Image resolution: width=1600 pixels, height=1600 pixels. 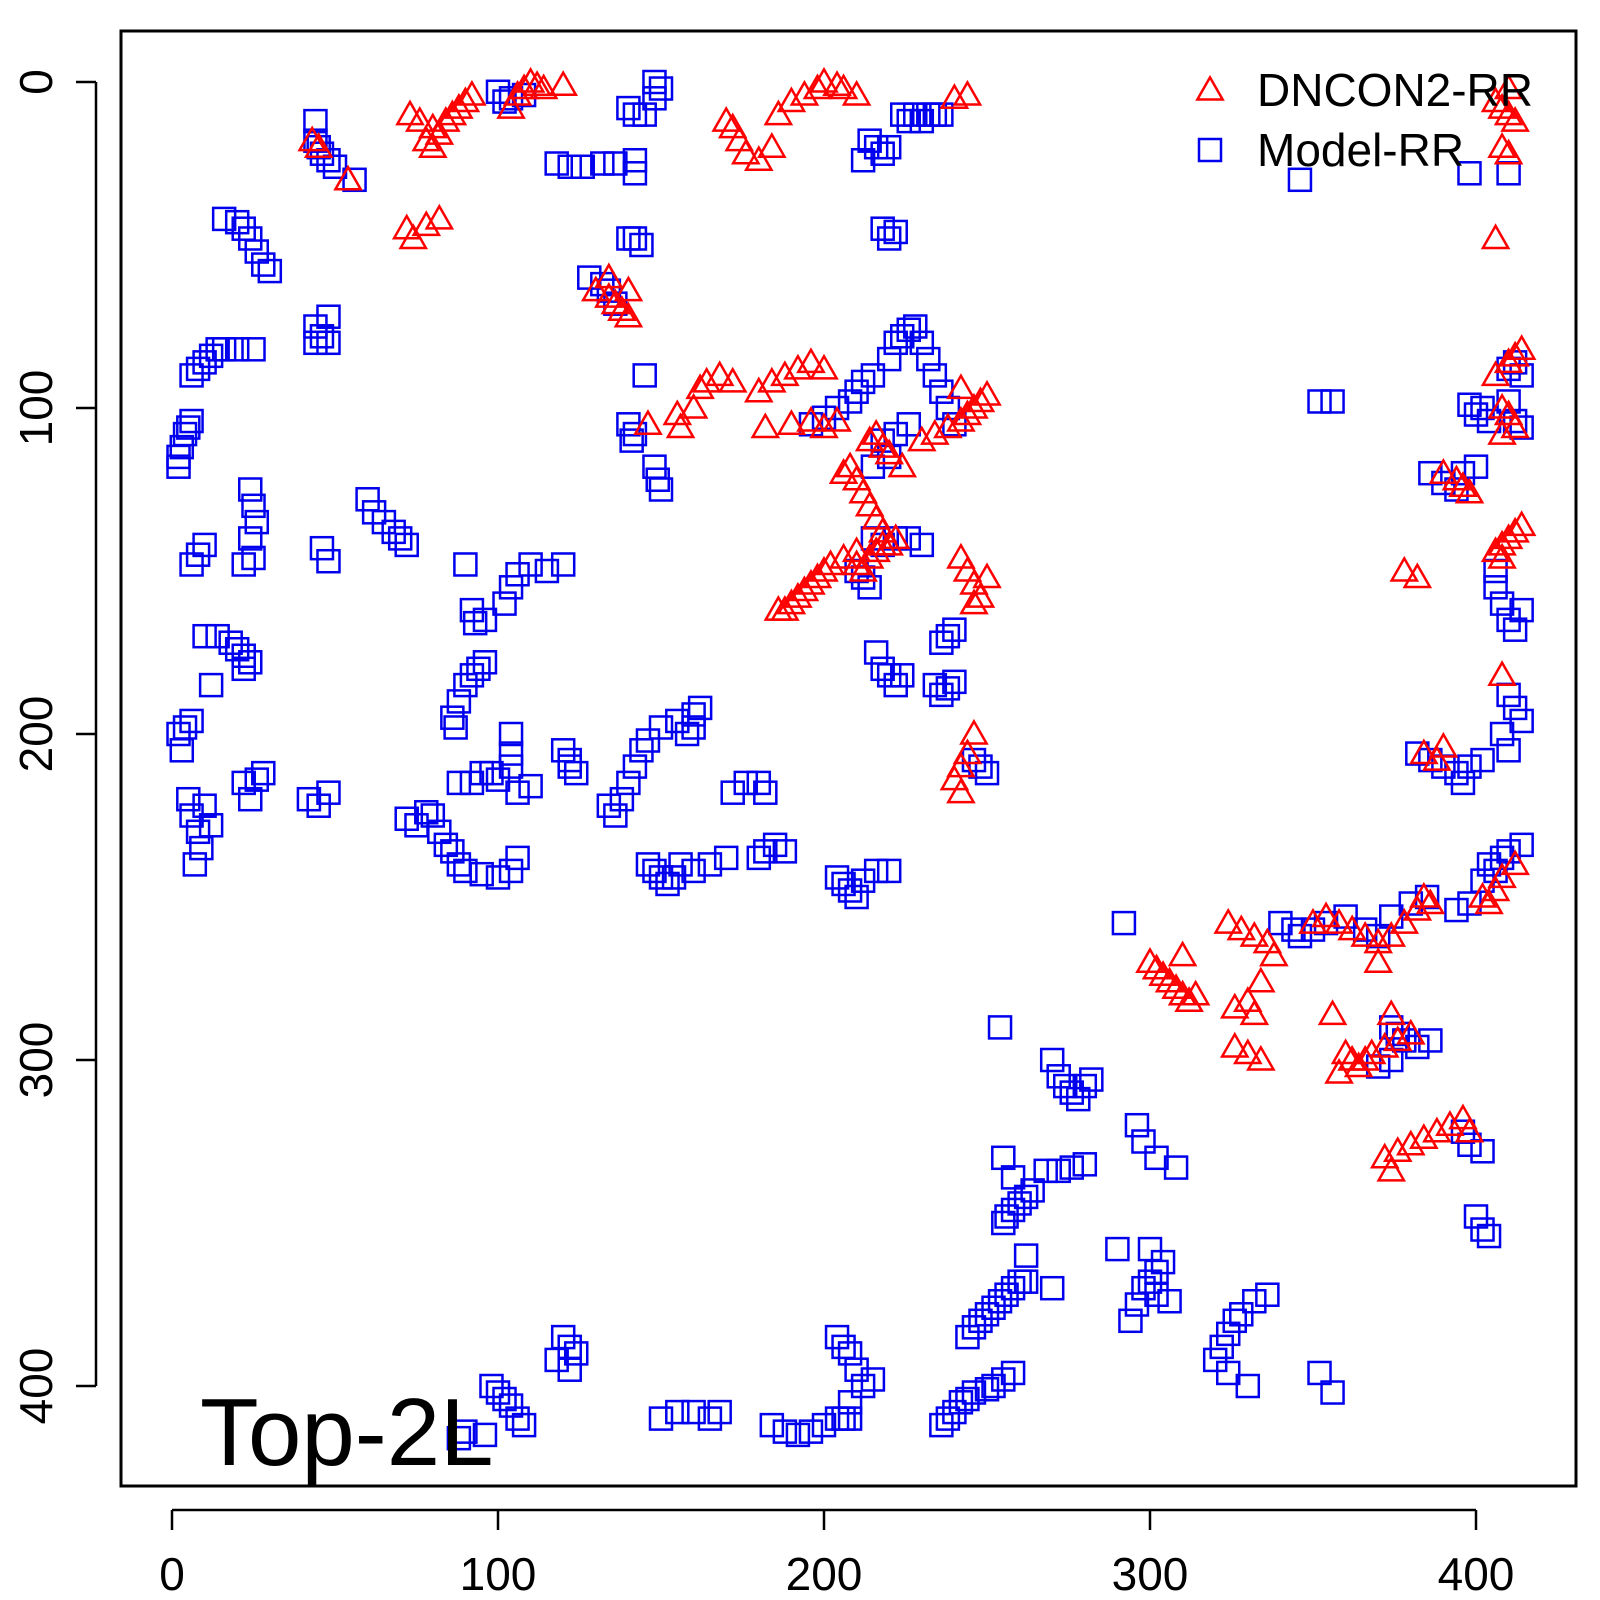 What do you see at coordinates (824, 1574) in the screenshot?
I see `x-tick-label: 200` at bounding box center [824, 1574].